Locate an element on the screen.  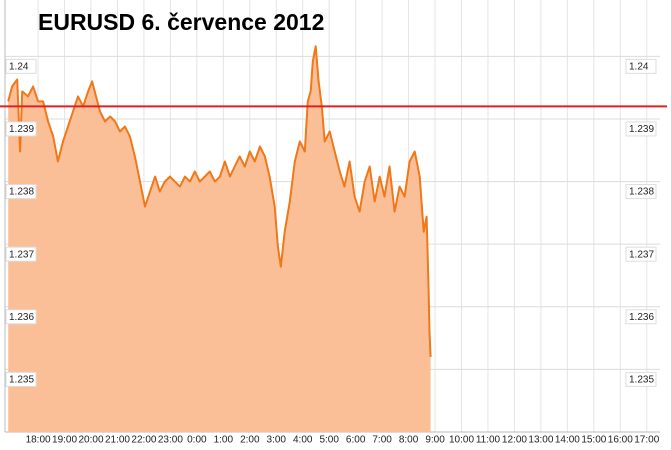
x-tick-label: 10:00 is located at coordinates (461, 440).